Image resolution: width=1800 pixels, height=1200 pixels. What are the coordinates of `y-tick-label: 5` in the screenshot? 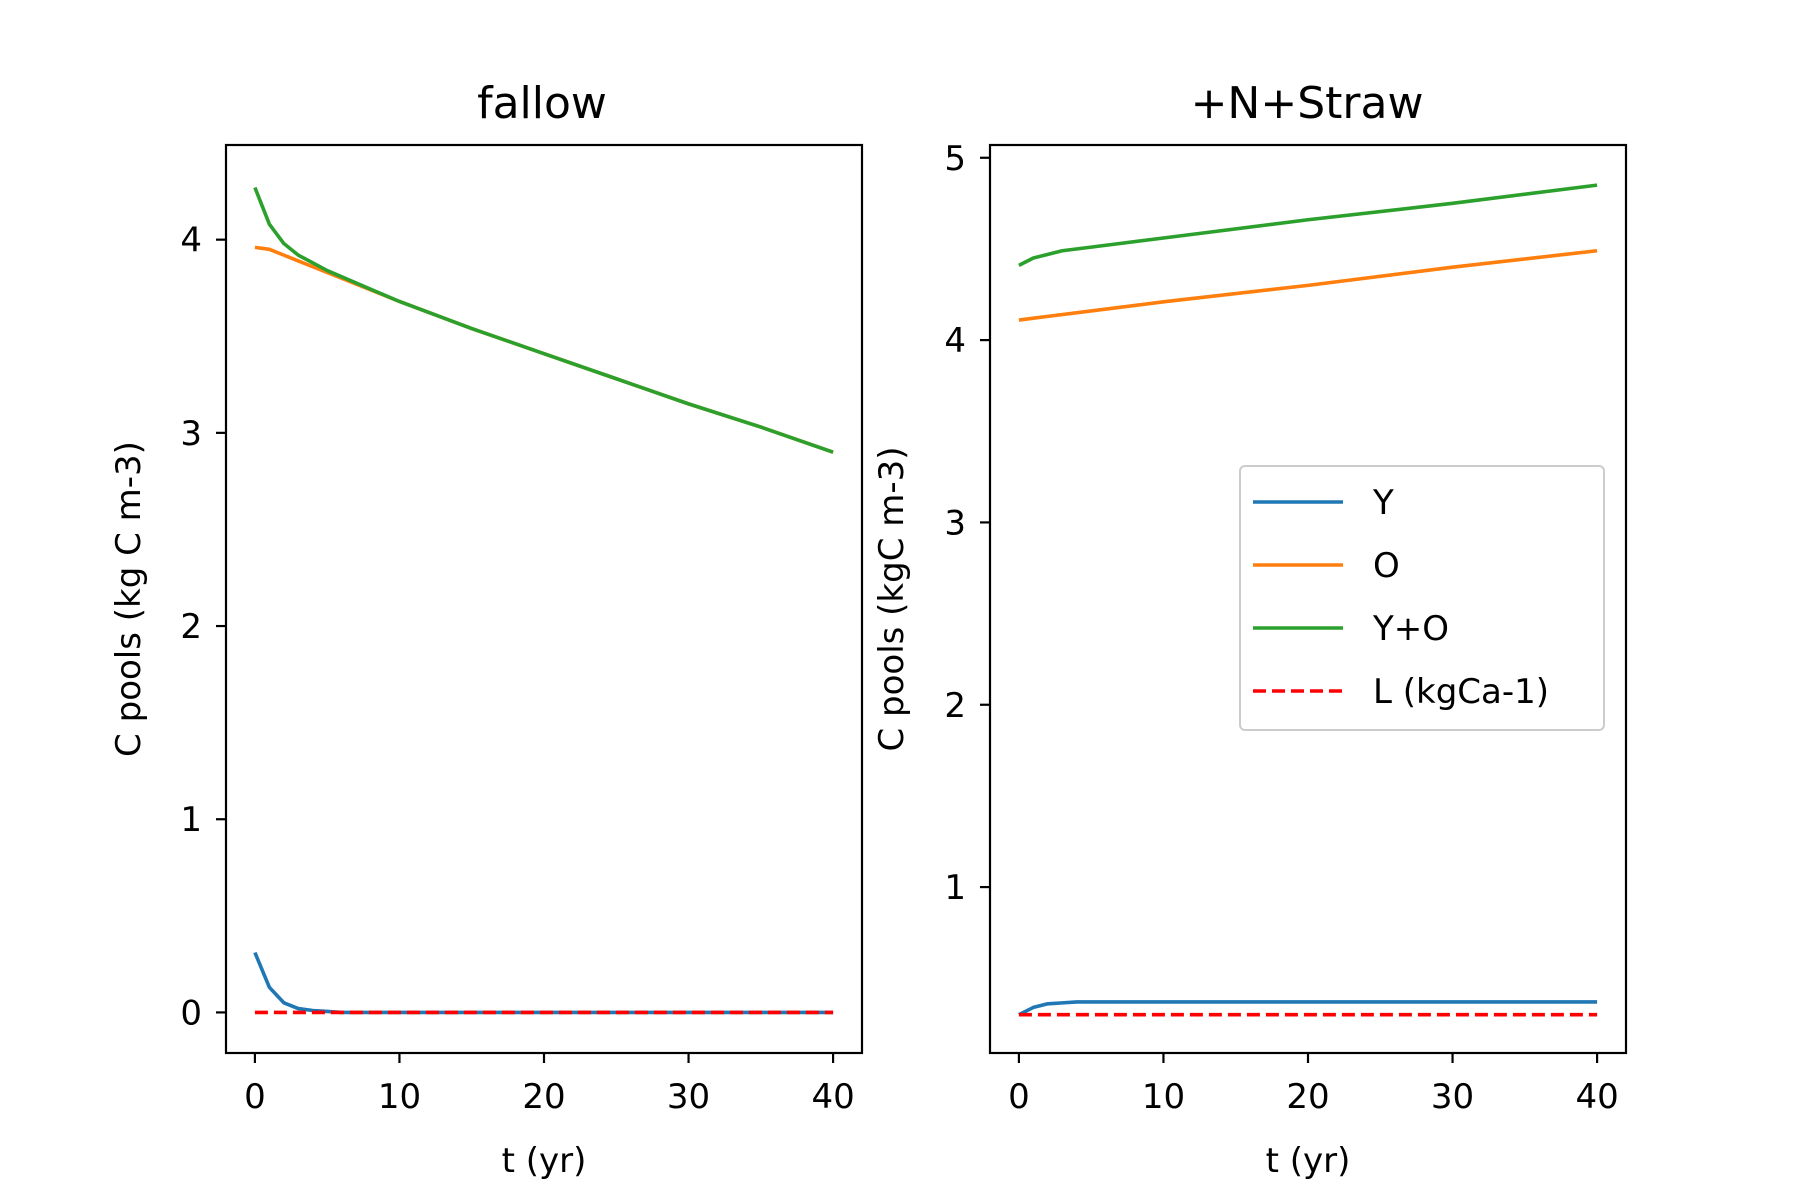 It's located at (955, 159).